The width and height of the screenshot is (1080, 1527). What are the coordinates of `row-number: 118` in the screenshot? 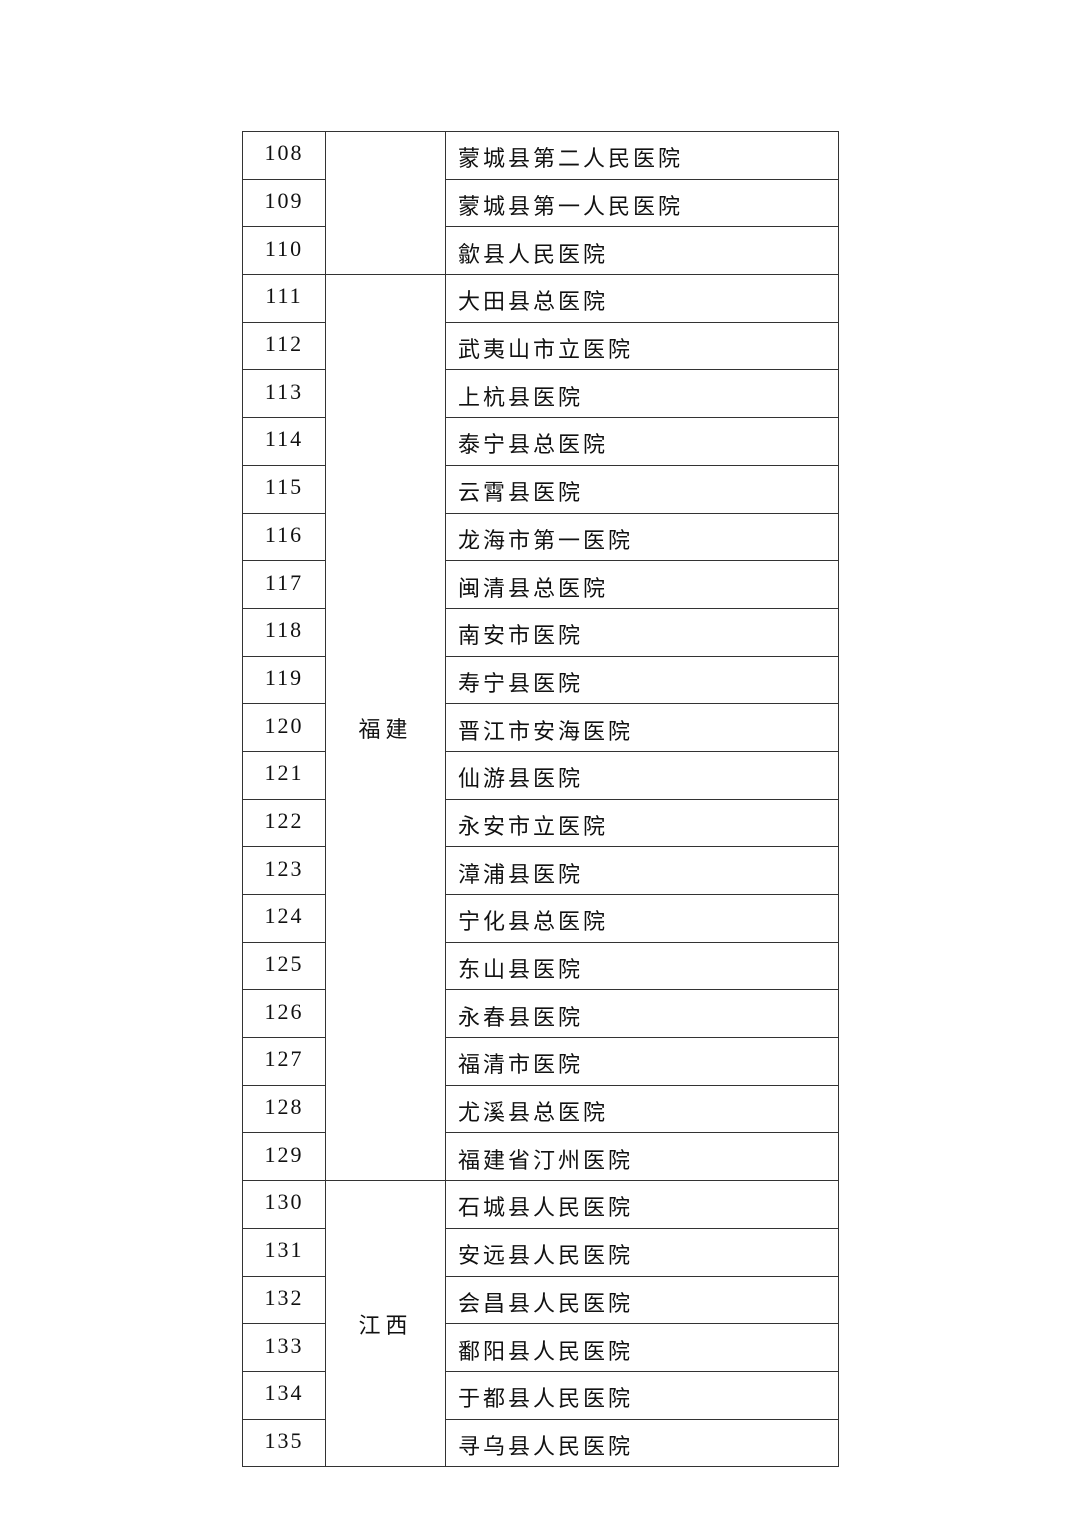 It's located at (284, 632).